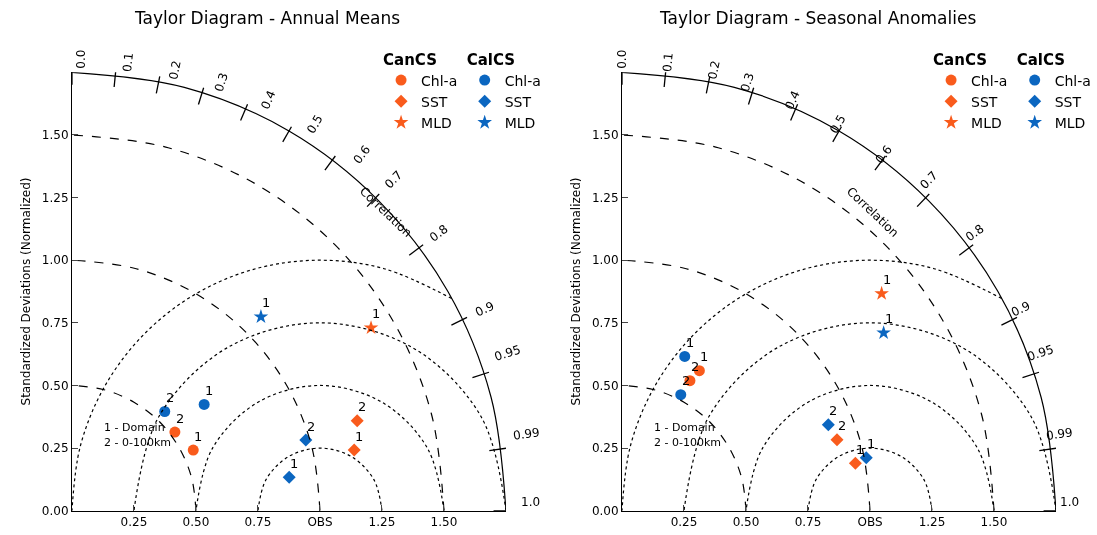 Image resolution: width=1097 pixels, height=535 pixels. I want to click on chart-title: Taylor Diagram - Annual Means, so click(267, 18).